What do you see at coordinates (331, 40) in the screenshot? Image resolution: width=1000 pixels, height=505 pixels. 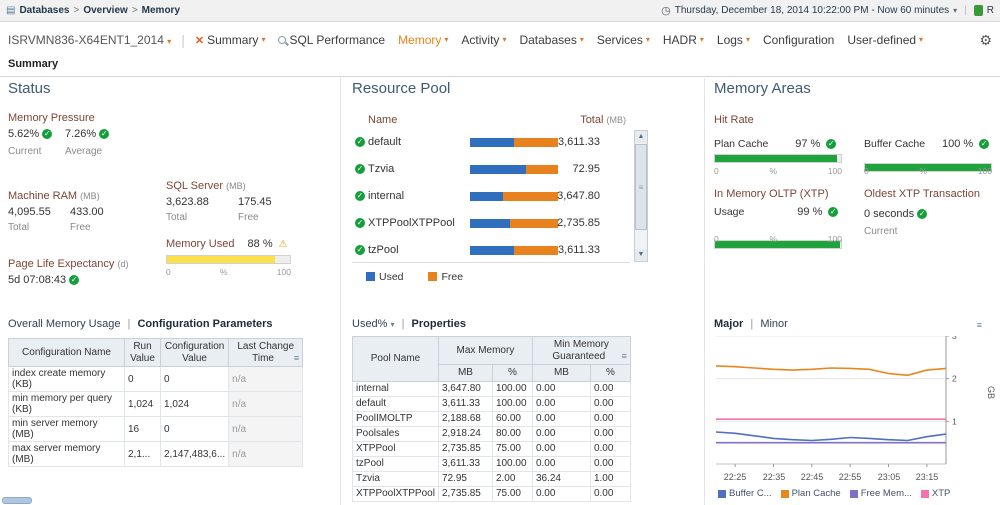 I see `nav-item-sql-performance: SQL Performance` at bounding box center [331, 40].